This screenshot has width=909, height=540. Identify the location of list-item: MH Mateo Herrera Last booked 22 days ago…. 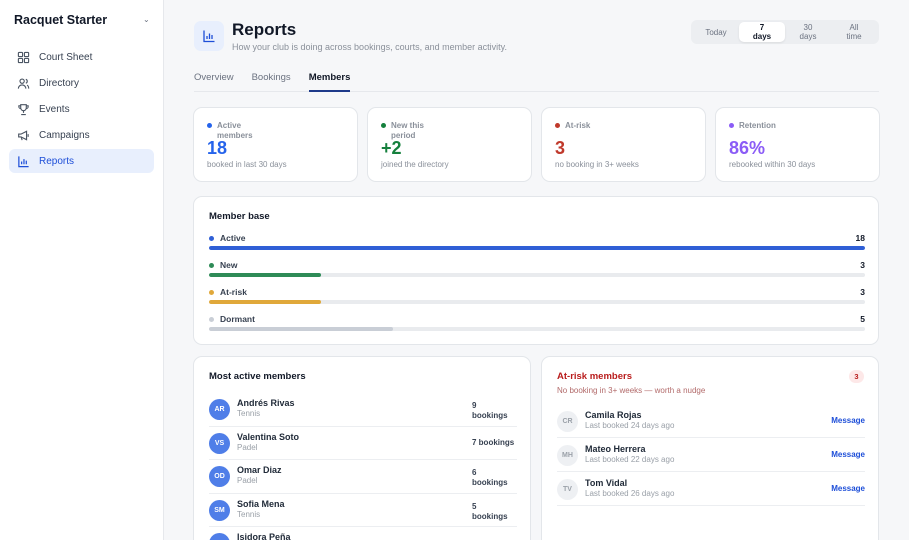
(711, 455).